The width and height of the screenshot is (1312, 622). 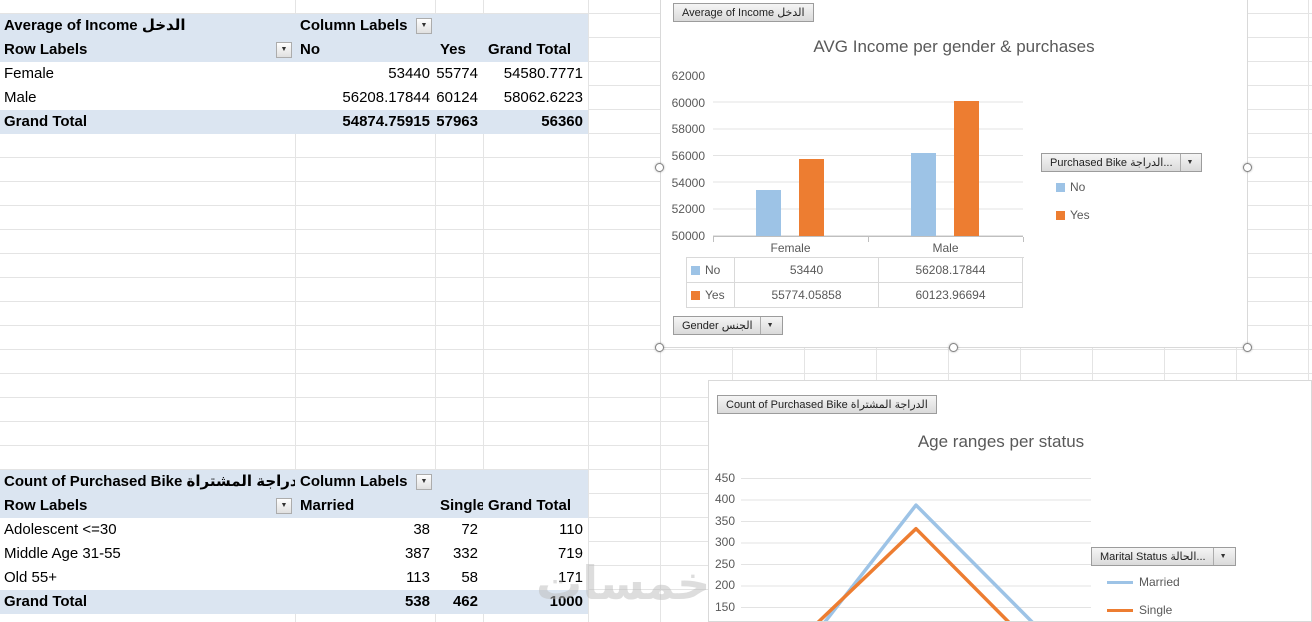 What do you see at coordinates (294, 554) in the screenshot?
I see `table-row: Middle Age 31-55 387 332 719` at bounding box center [294, 554].